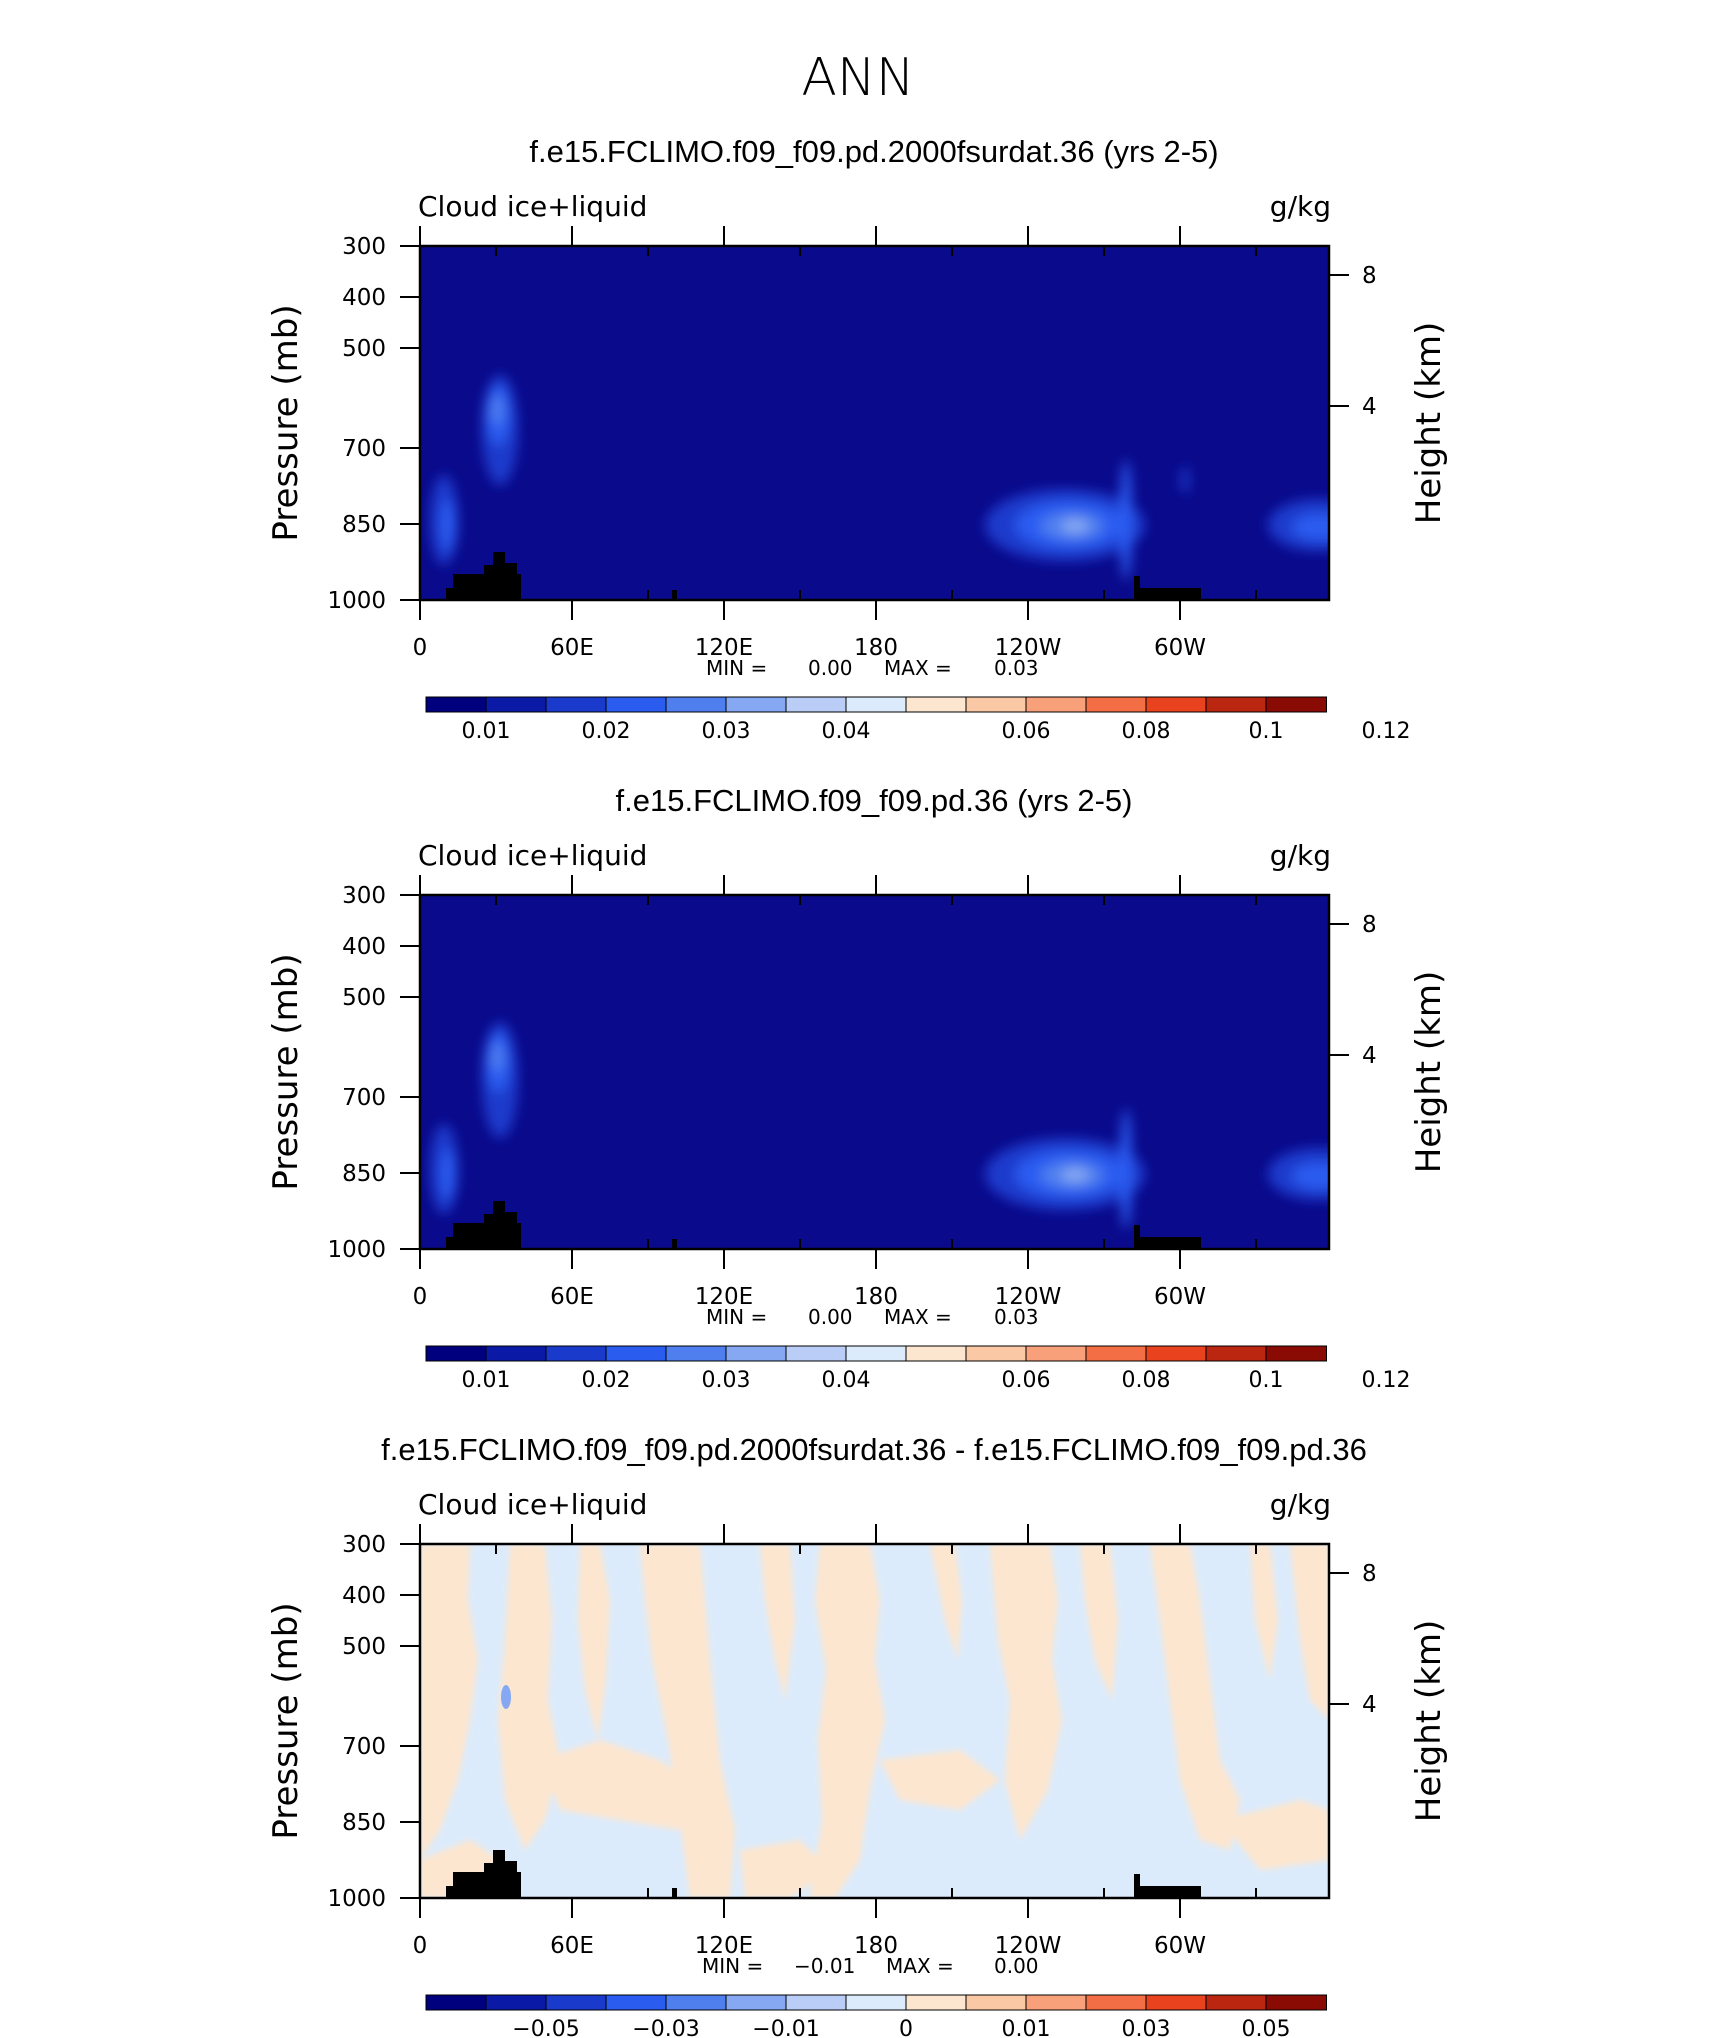 The width and height of the screenshot is (1710, 2038). What do you see at coordinates (356, 1073) in the screenshot?
I see `panel-2-y-ticks: 300 400 500 700 850 1000` at bounding box center [356, 1073].